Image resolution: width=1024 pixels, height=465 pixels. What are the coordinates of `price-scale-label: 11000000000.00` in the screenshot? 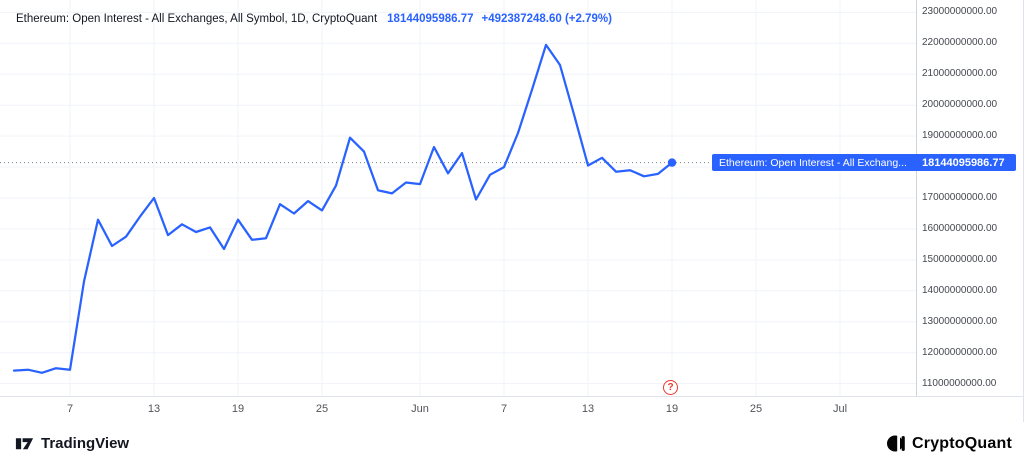 It's located at (959, 383).